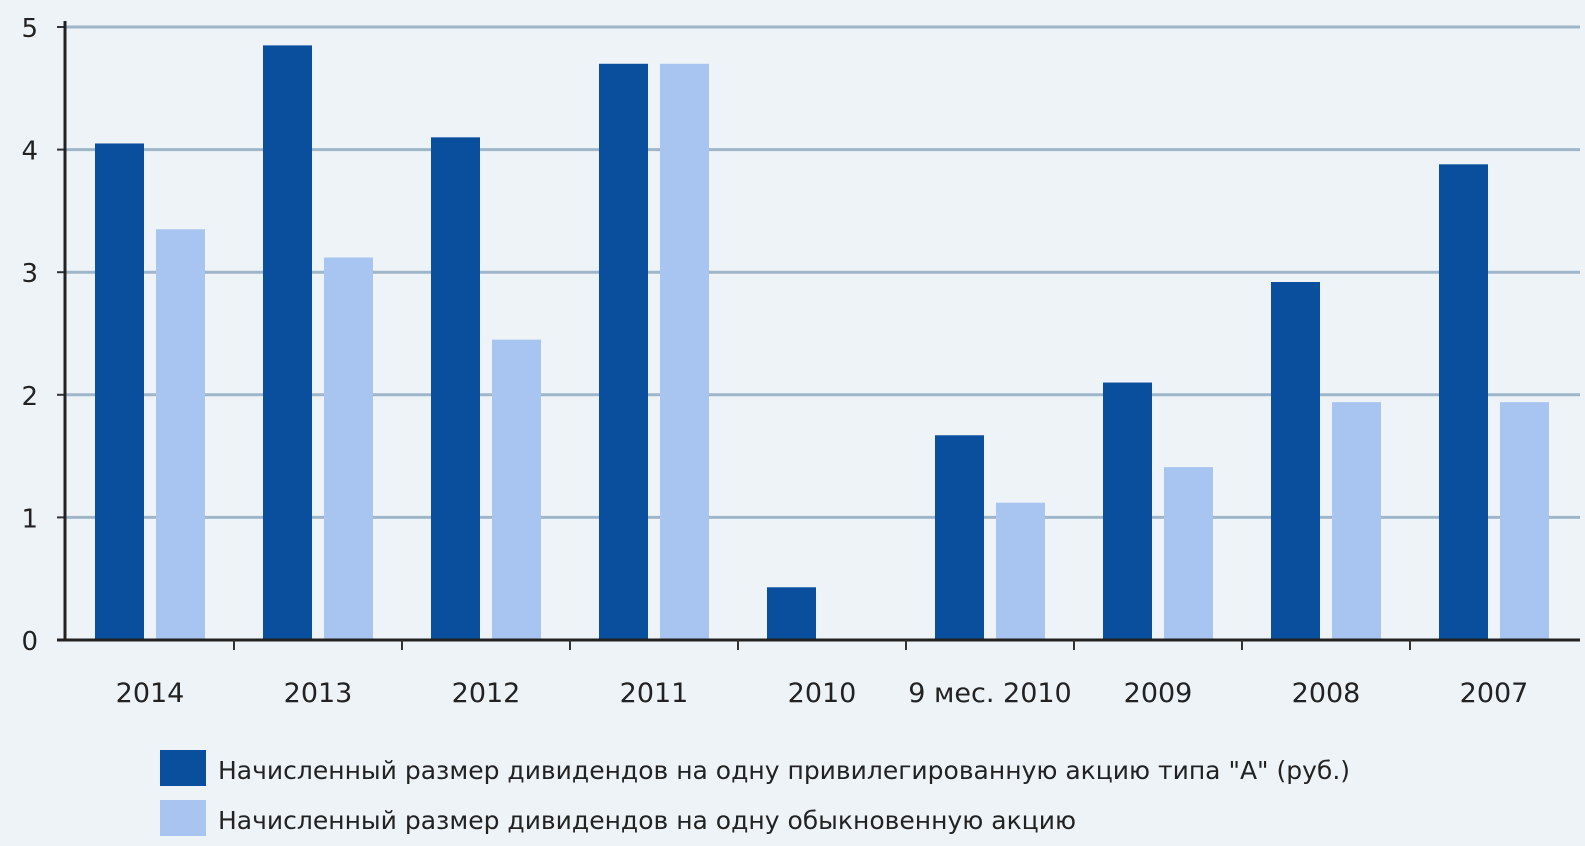  What do you see at coordinates (1326, 693) in the screenshot?
I see `x-tick-label-7: 2008` at bounding box center [1326, 693].